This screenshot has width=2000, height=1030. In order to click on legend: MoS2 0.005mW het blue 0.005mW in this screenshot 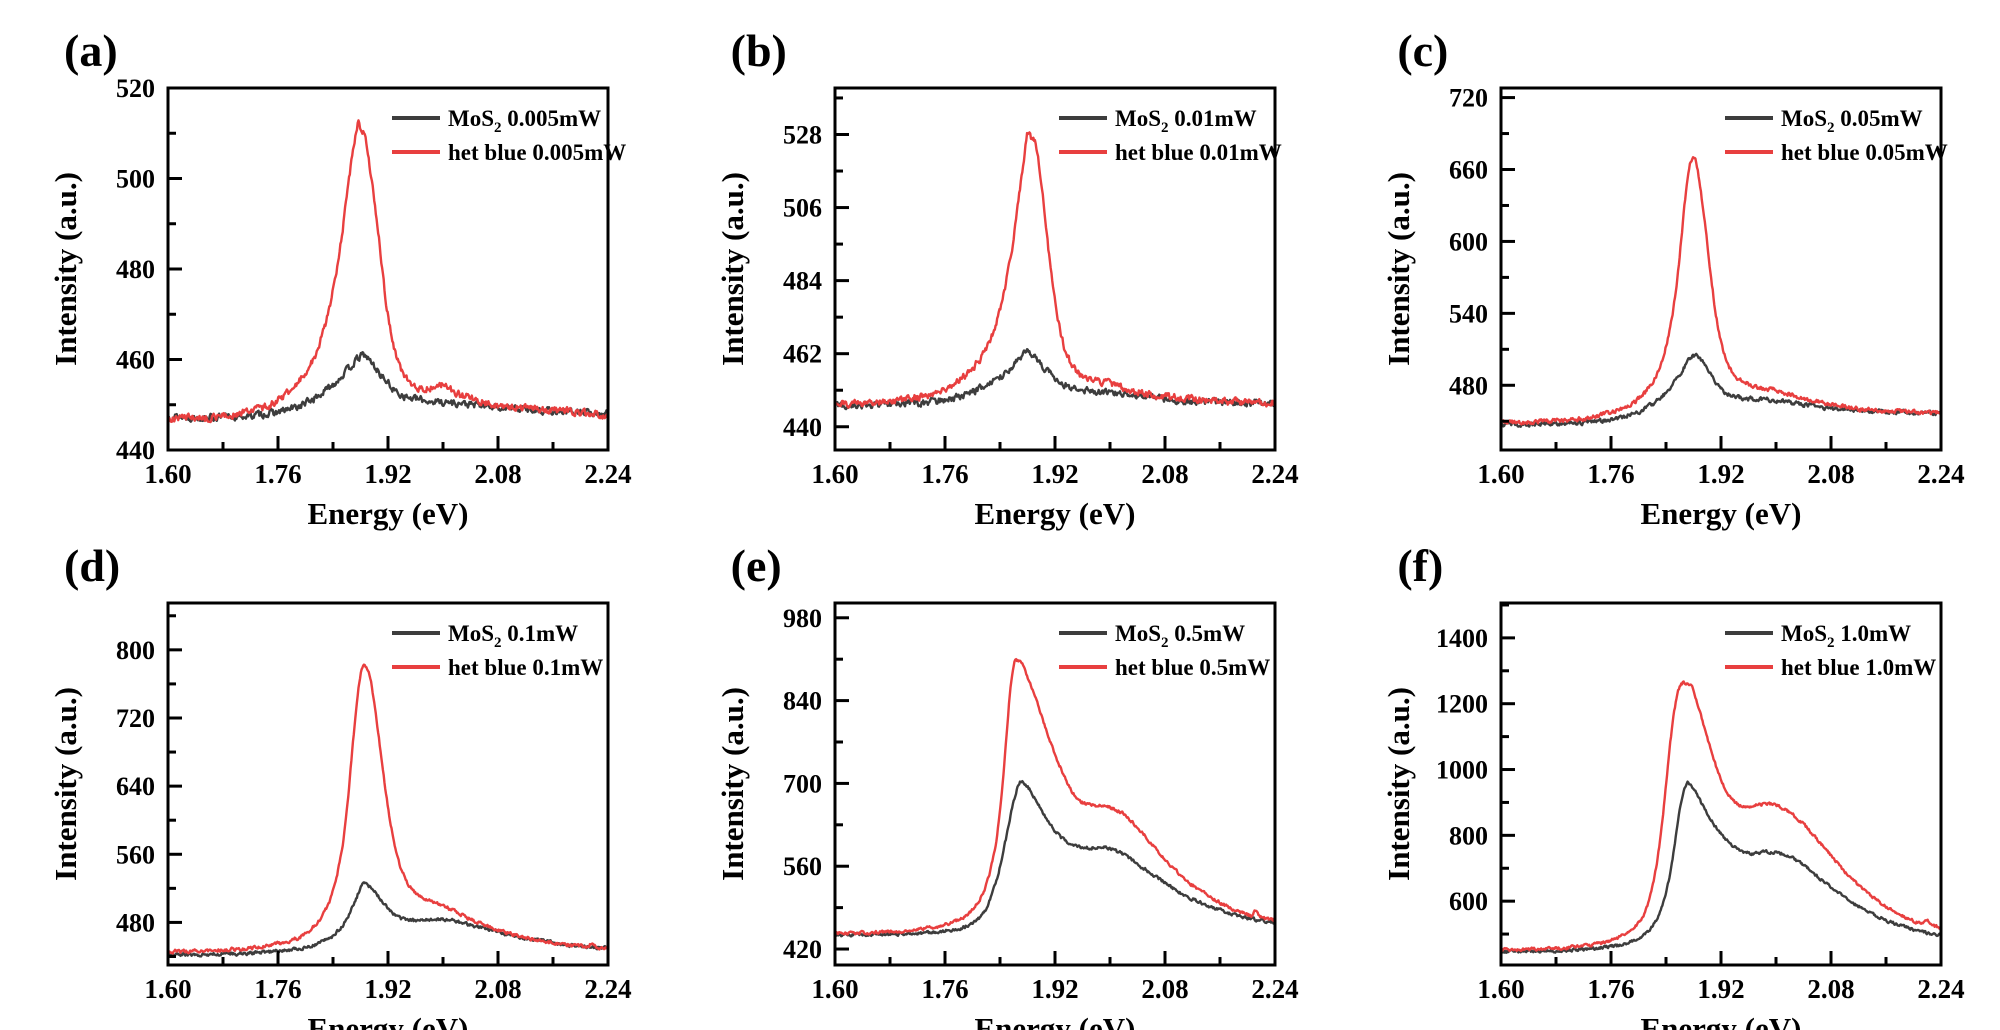, I will do `click(509, 135)`.